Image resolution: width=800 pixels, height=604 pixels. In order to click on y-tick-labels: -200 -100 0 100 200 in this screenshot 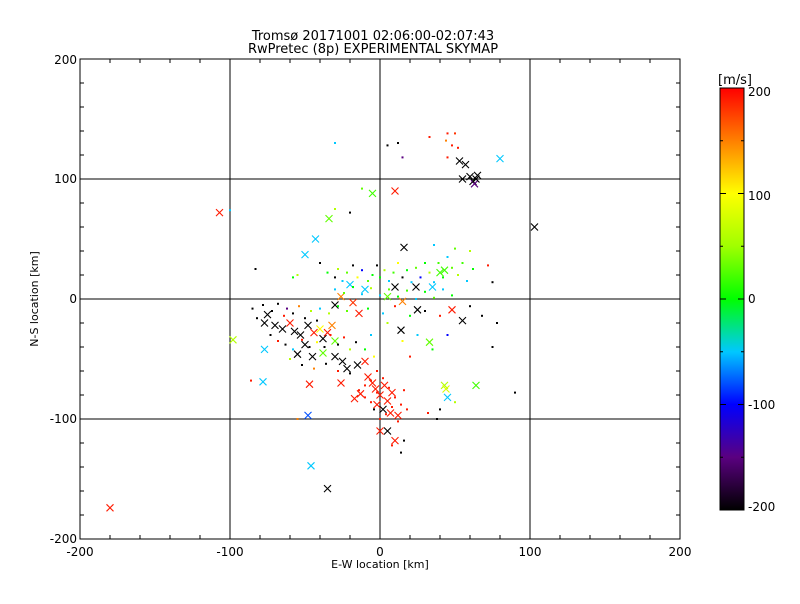, I will do `click(63, 299)`.